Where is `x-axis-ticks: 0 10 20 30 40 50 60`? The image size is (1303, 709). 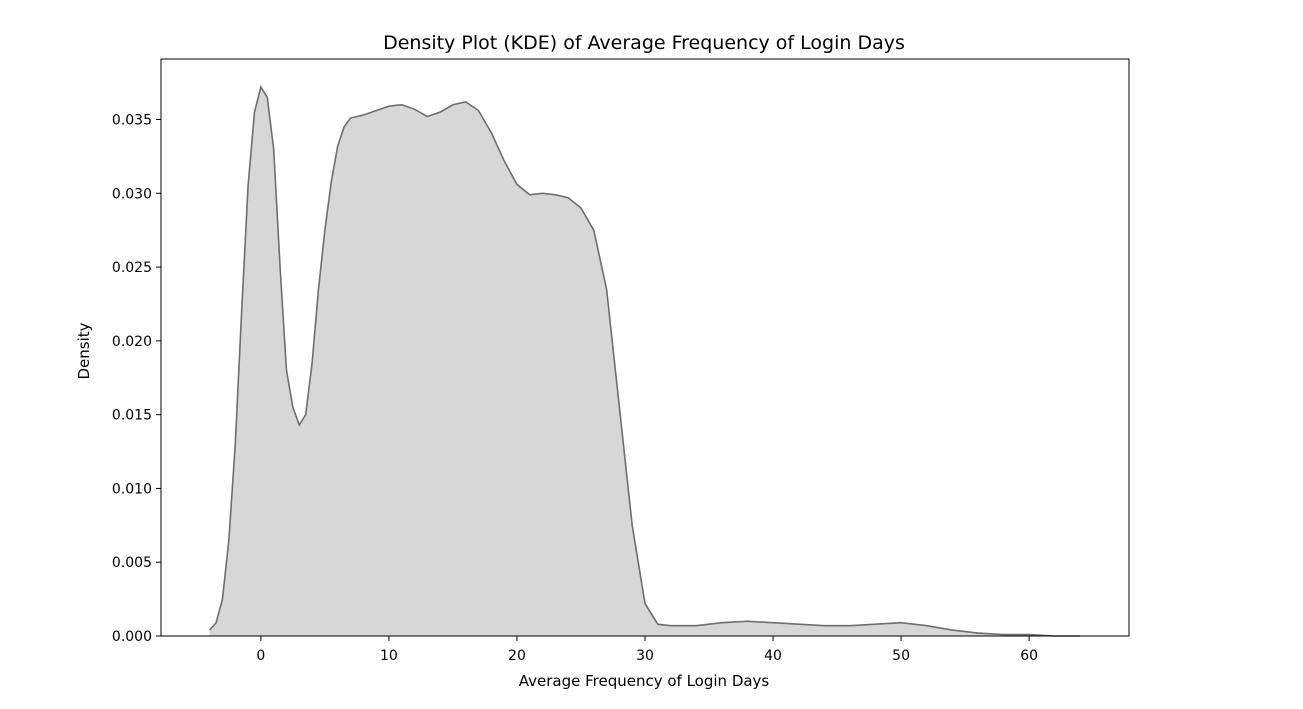
x-axis-ticks: 0 10 20 30 40 50 60 is located at coordinates (647, 650).